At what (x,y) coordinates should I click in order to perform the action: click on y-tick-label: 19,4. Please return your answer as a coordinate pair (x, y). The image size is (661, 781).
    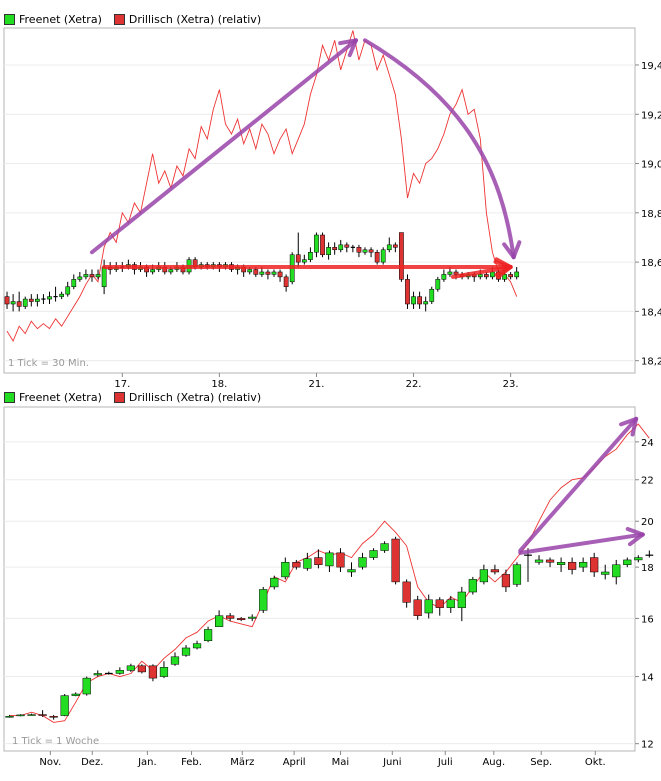
    Looking at the image, I should click on (651, 66).